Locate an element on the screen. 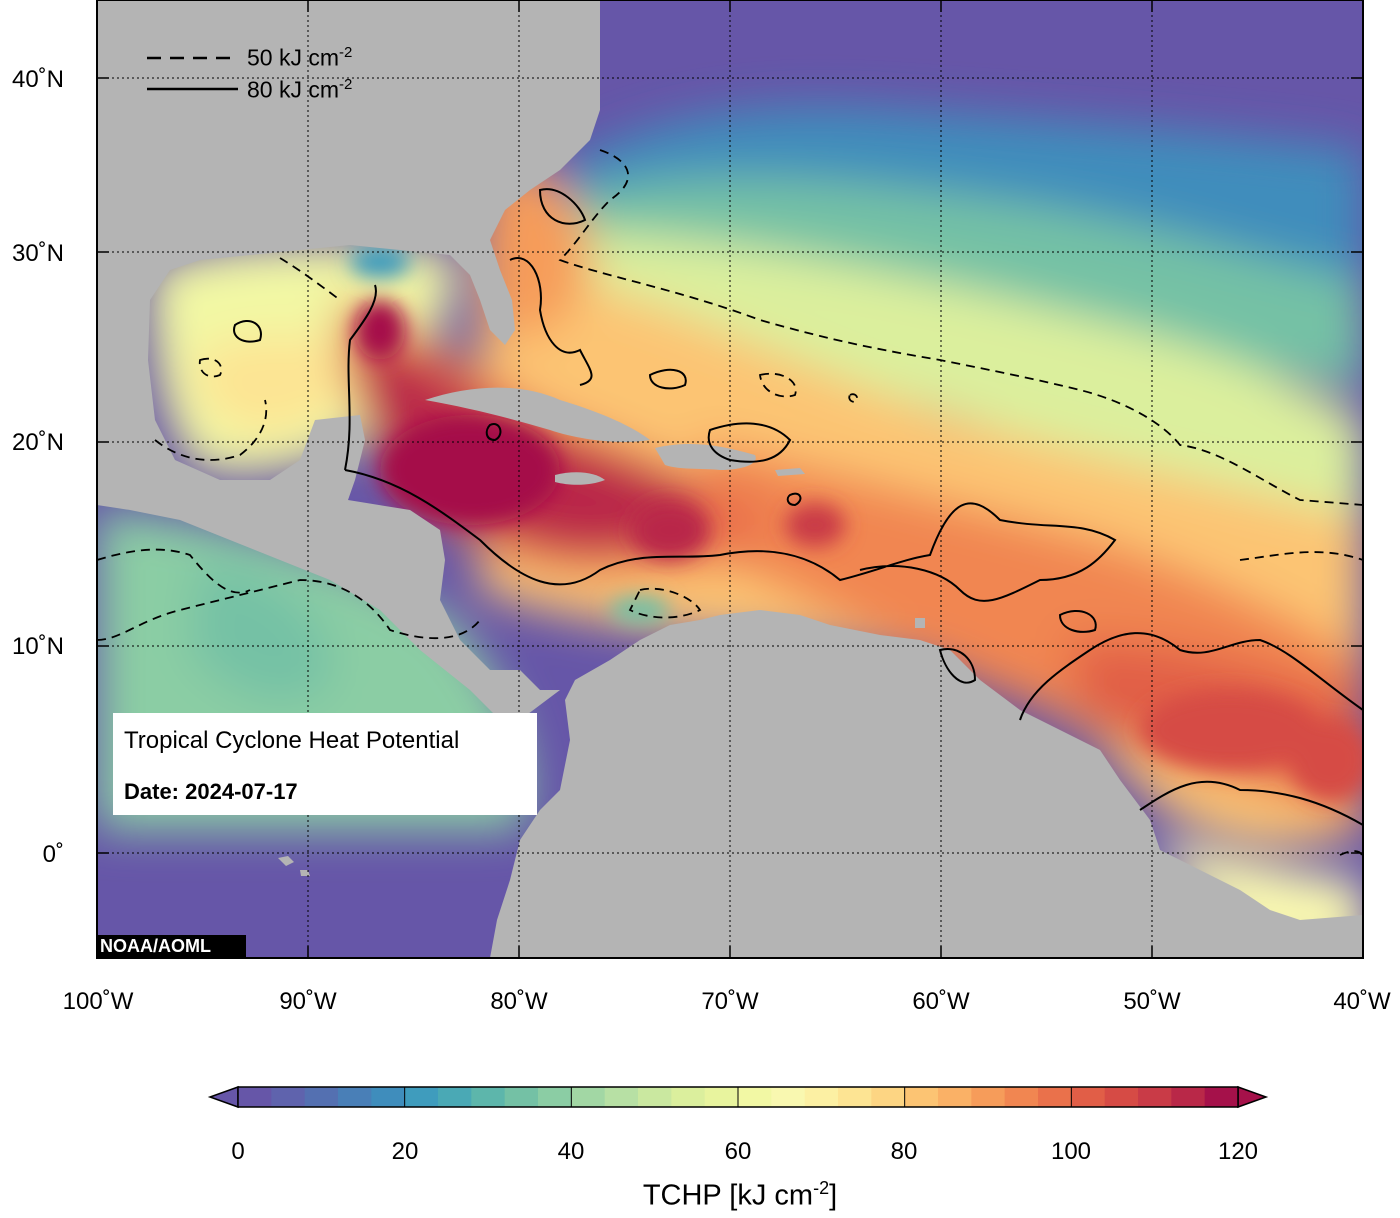 The image size is (1400, 1218). legend-dashed-text: 50 kJ cm is located at coordinates (293, 57).